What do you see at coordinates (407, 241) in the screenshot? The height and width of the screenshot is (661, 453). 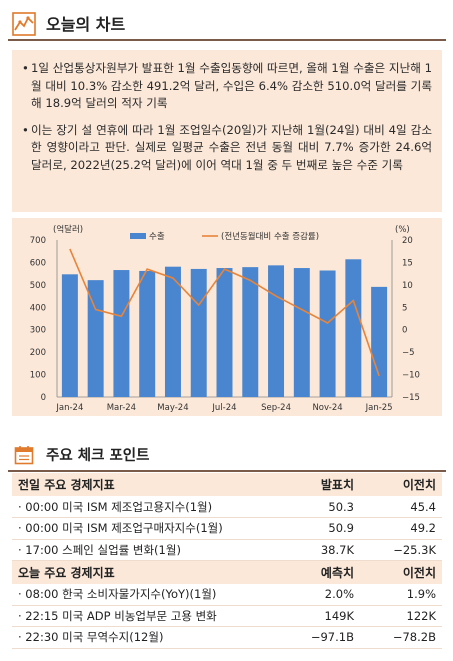 I see `right-tick-label: 20` at bounding box center [407, 241].